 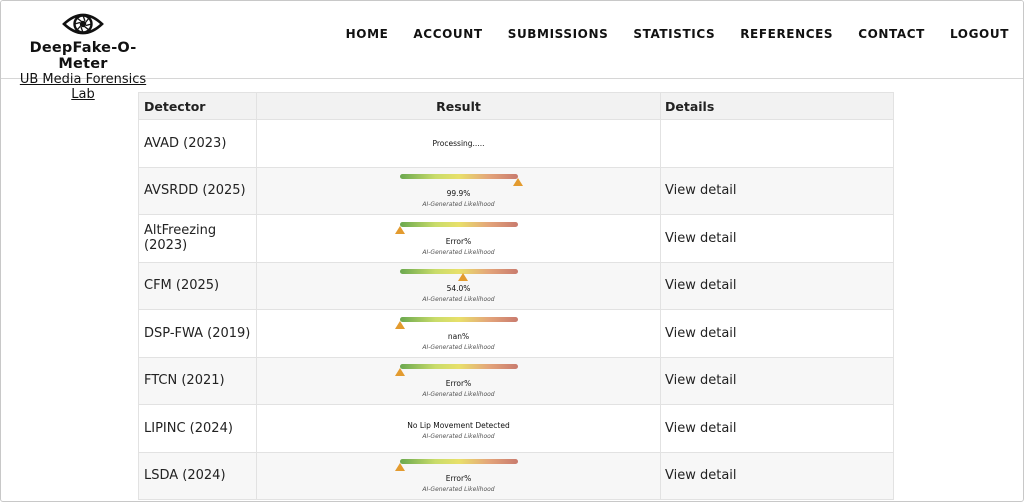 What do you see at coordinates (787, 34) in the screenshot?
I see `nav-references: REFERENCES` at bounding box center [787, 34].